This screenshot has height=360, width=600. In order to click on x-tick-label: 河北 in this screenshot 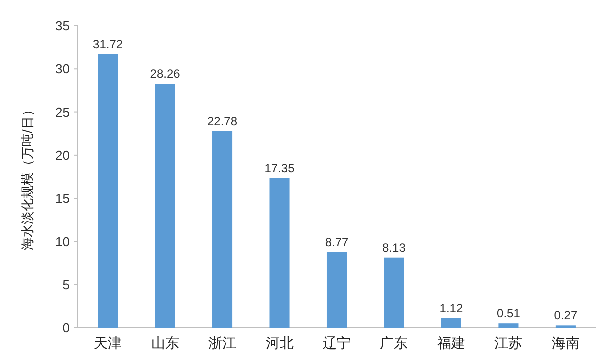, I will do `click(280, 343)`.